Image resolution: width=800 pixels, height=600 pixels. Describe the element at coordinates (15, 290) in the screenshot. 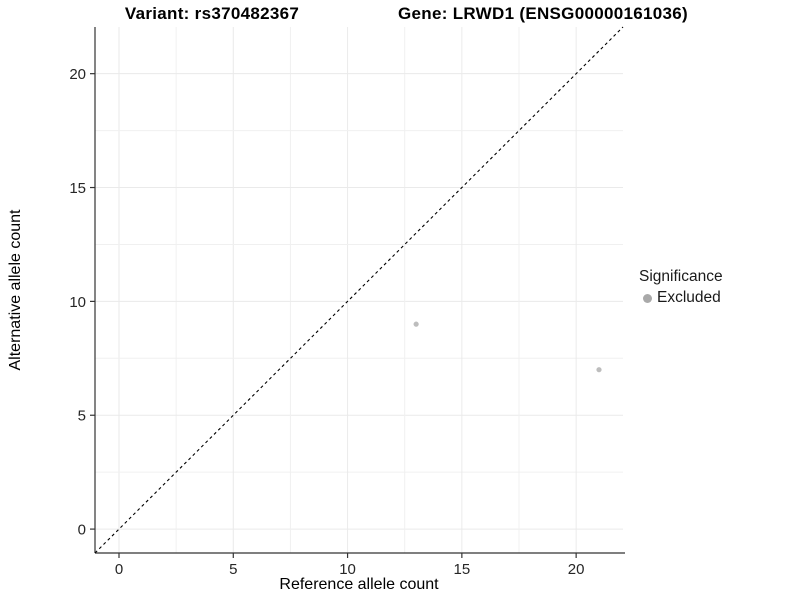

I see `y-axis-title: Alternative allele count` at that location.